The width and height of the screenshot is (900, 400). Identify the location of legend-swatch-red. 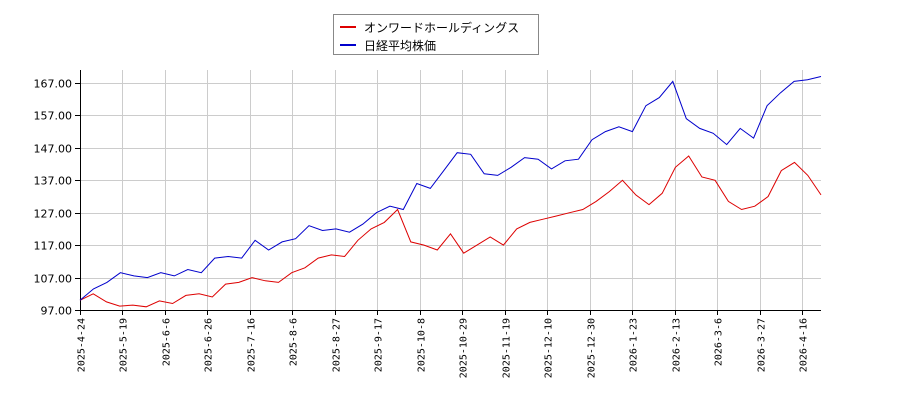
(348, 27).